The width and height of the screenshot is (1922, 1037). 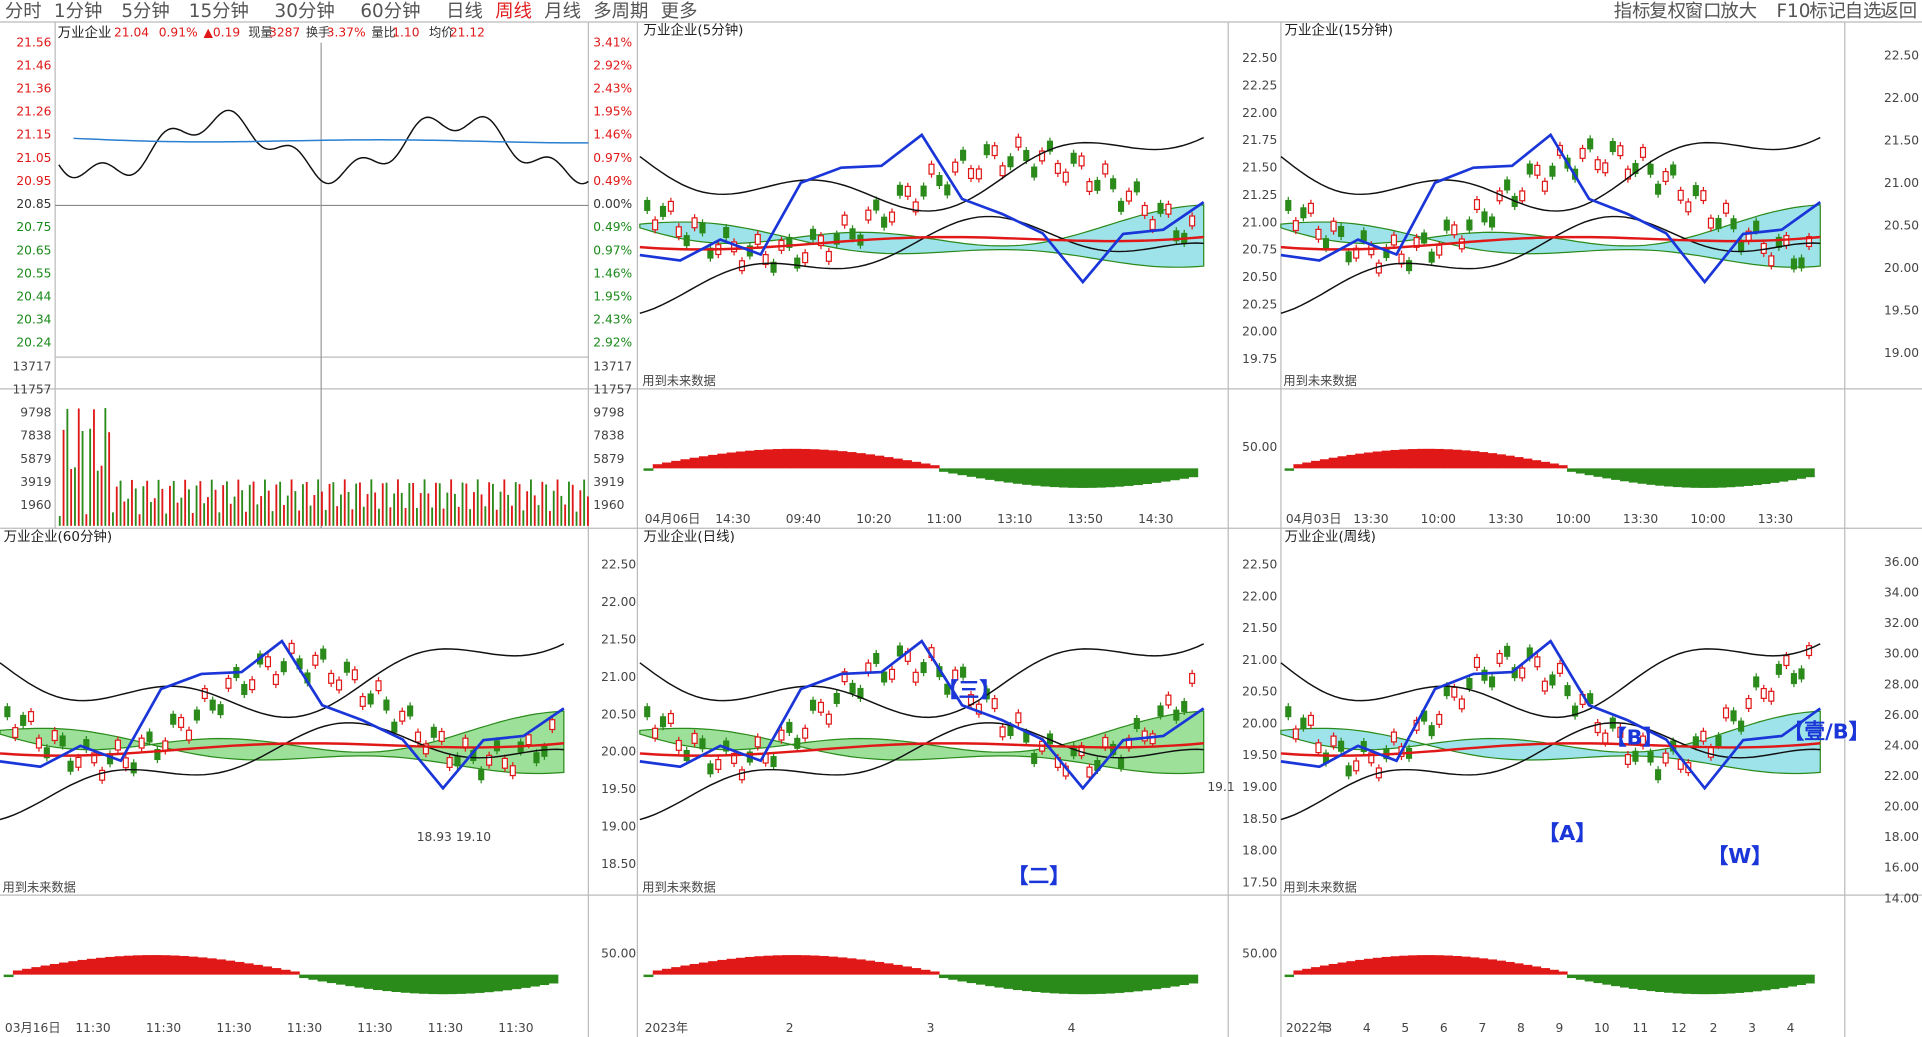 I want to click on toolbar-button: 窗口, so click(x=1703, y=11).